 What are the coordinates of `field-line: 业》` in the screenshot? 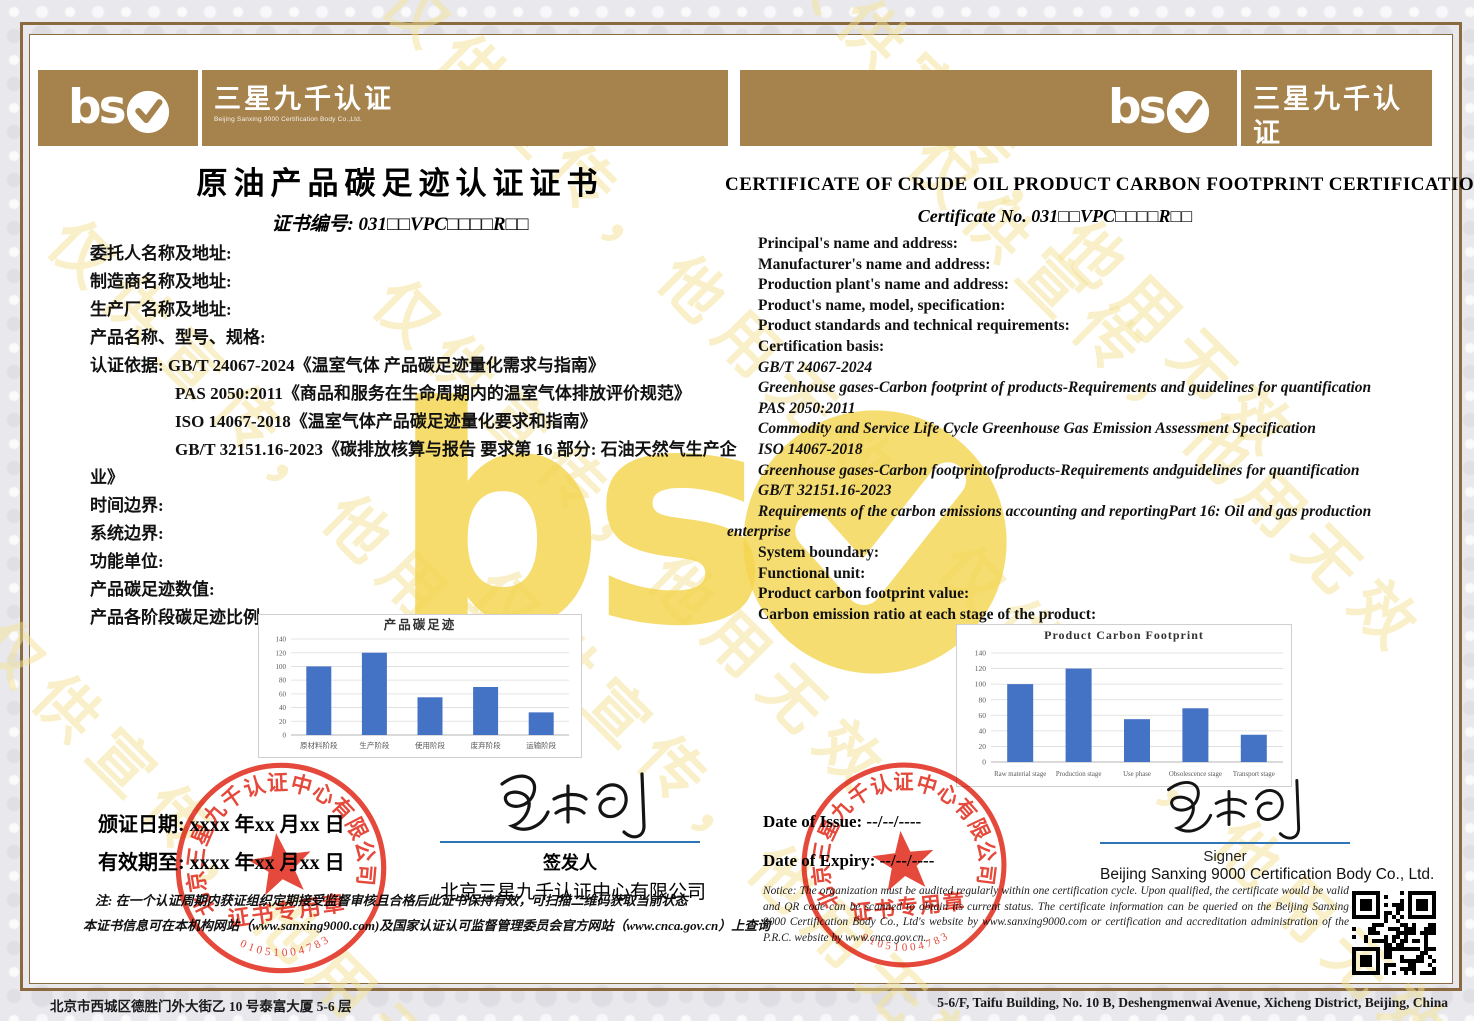 It's located at (107, 477).